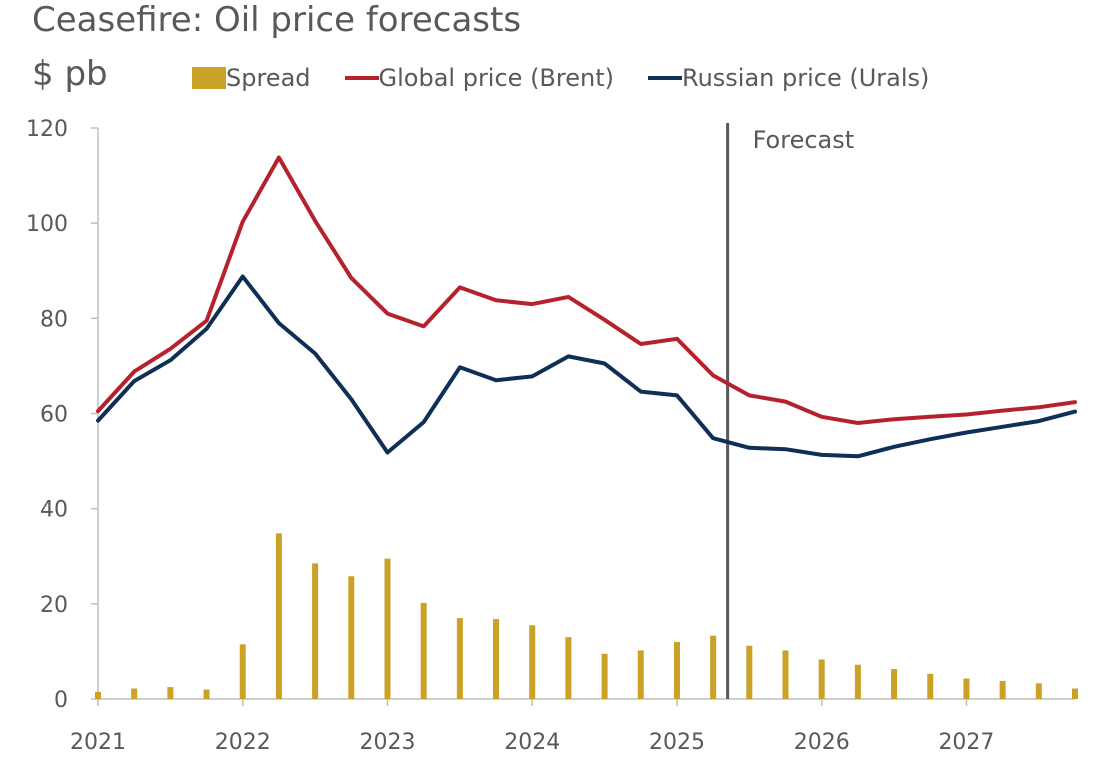 This screenshot has height=770, width=1102. I want to click on y-tick-label: 100, so click(47, 224).